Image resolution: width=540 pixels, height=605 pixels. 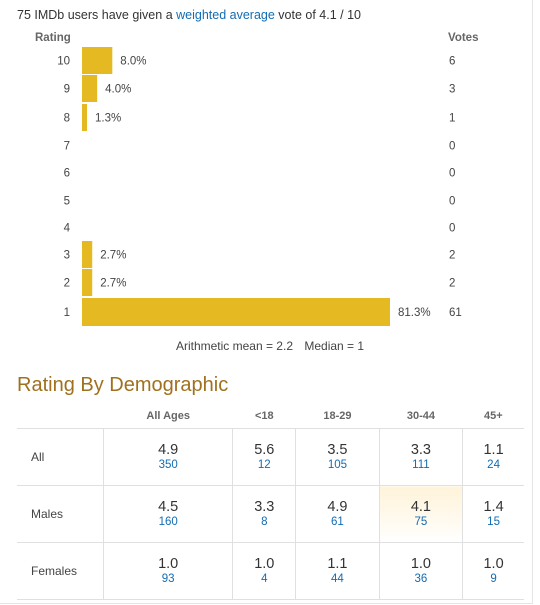 I want to click on demographic-cell: 1.4 15, so click(x=493, y=514).